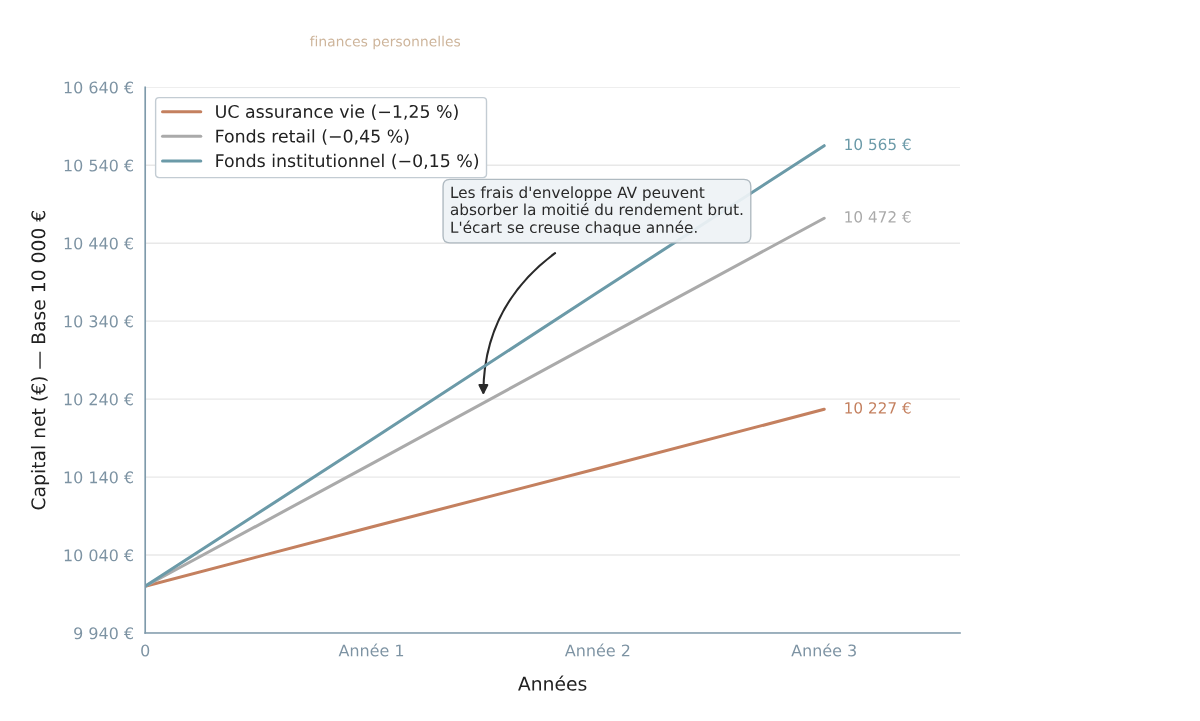  Describe the element at coordinates (878, 217) in the screenshot. I see `data-label: 10 472 €` at that location.